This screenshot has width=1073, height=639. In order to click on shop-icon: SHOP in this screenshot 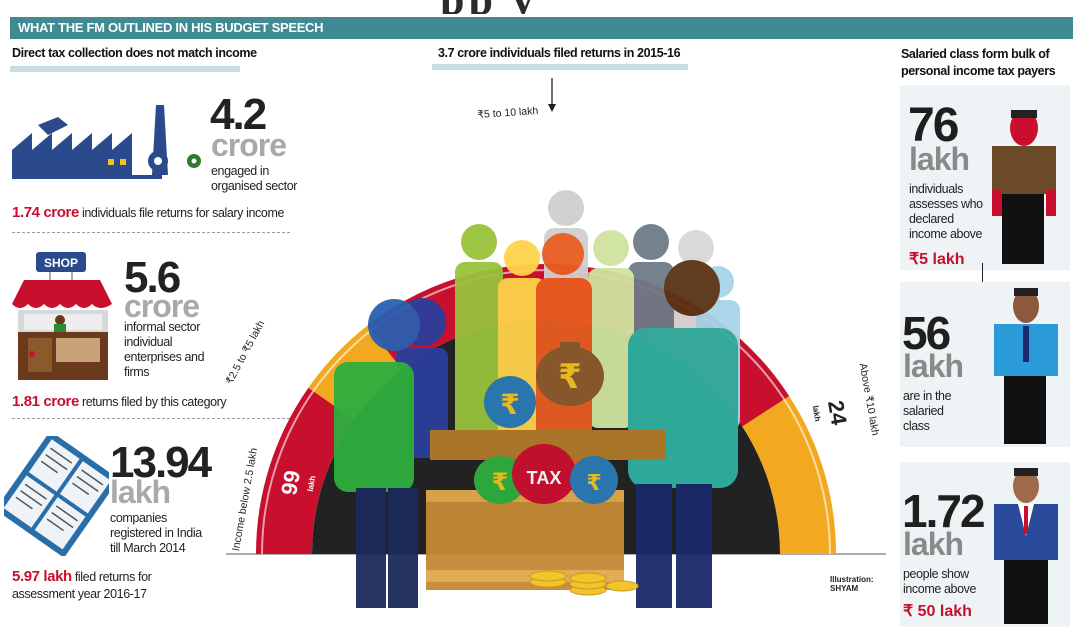, I will do `click(62, 316)`.